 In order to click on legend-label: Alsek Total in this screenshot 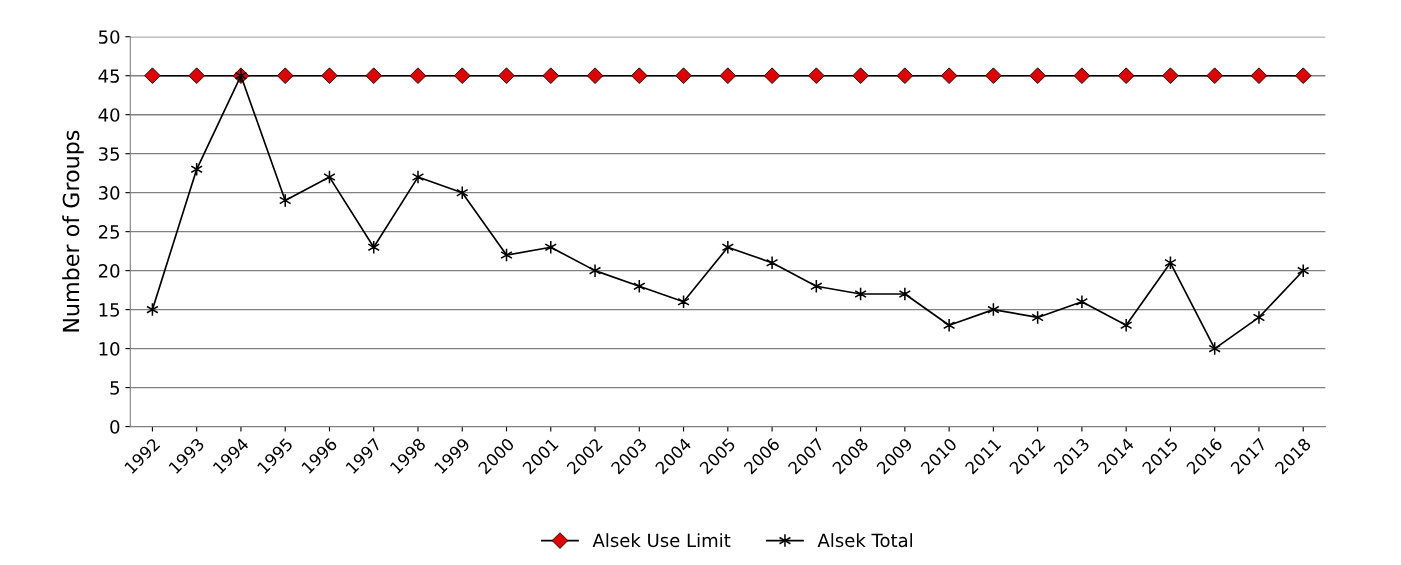, I will do `click(865, 540)`.